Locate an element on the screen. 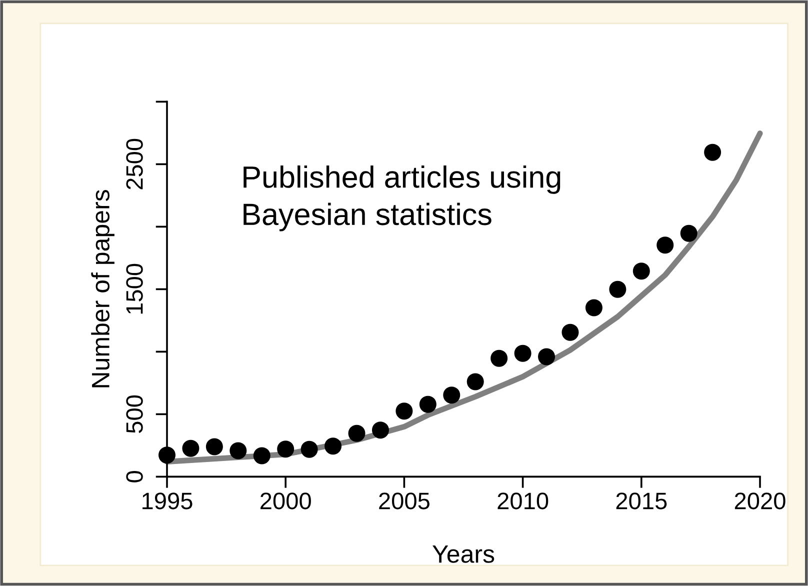 The width and height of the screenshot is (808, 586). y-tick-label: 2500 is located at coordinates (134, 164).